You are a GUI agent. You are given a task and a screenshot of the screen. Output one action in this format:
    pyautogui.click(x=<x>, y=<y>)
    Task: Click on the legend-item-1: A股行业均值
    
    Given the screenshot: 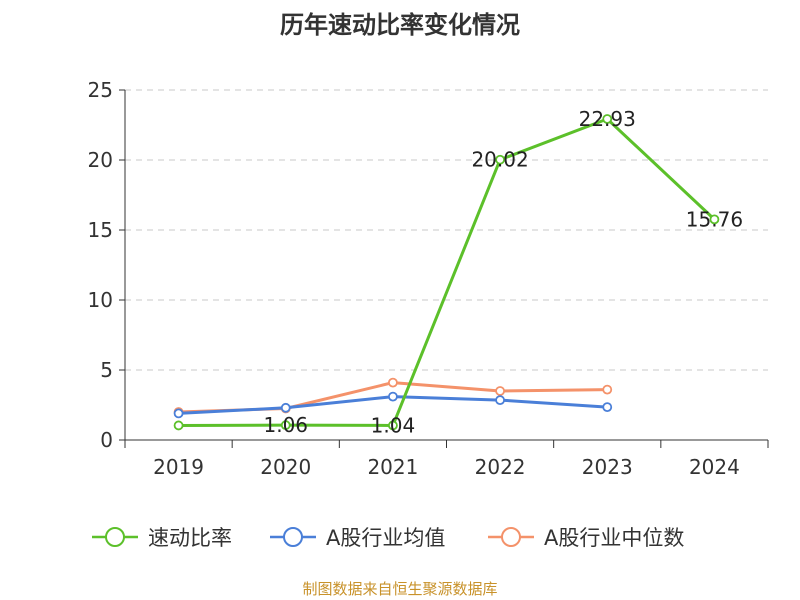 What is the action you would take?
    pyautogui.click(x=357, y=538)
    